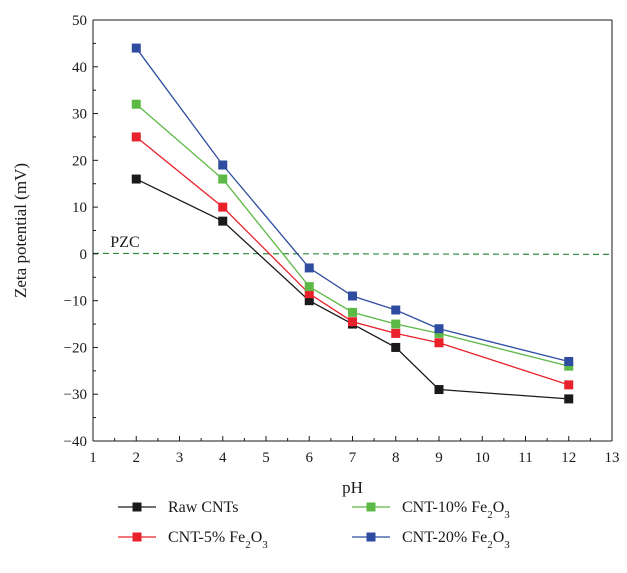 The height and width of the screenshot is (573, 627). I want to click on legend-label: CNT-10% Fe2O3, so click(456, 510).